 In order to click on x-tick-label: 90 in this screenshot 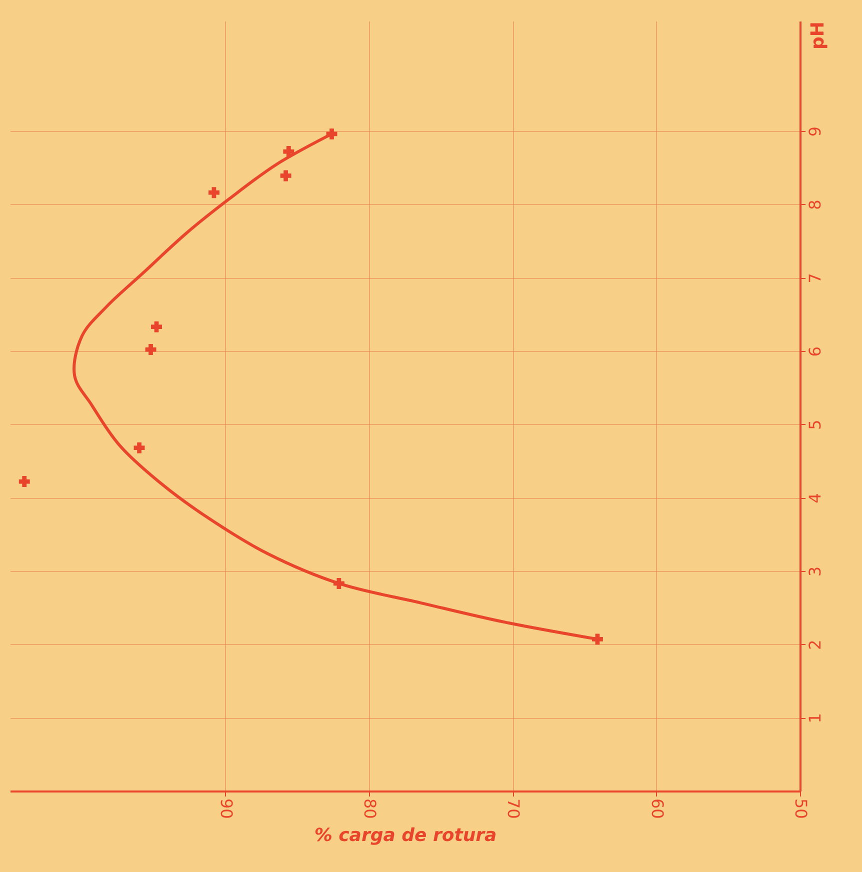, I will do `click(226, 808)`.